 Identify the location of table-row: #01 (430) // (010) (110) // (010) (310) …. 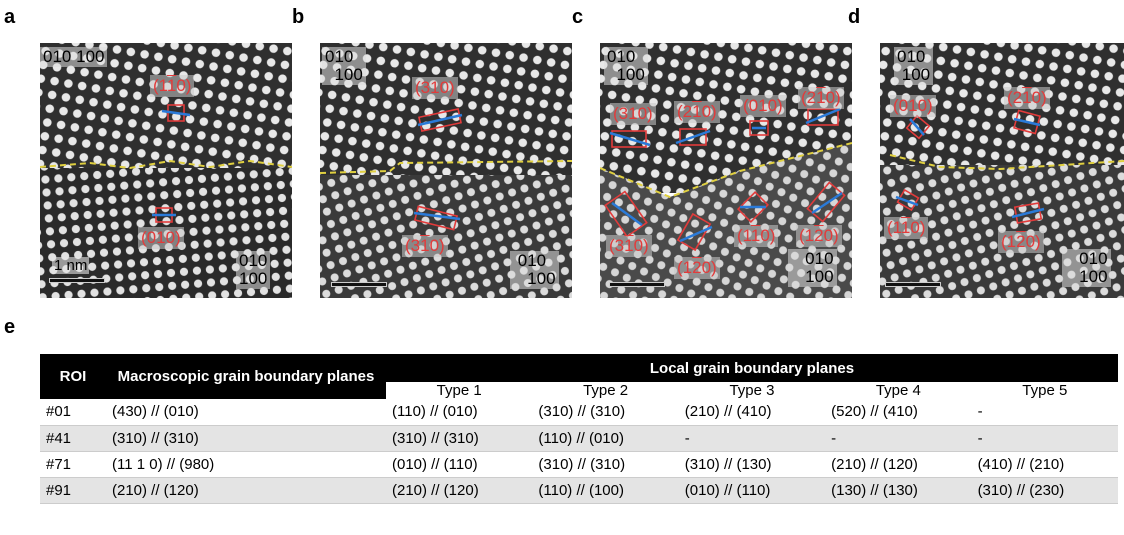
(579, 412).